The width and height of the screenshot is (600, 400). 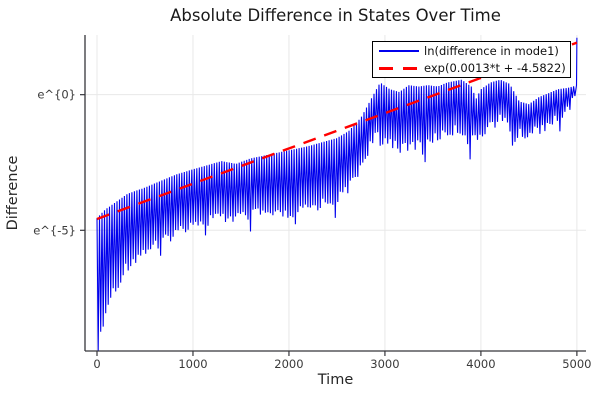 What do you see at coordinates (384, 364) in the screenshot?
I see `x-tick-label: 3000` at bounding box center [384, 364].